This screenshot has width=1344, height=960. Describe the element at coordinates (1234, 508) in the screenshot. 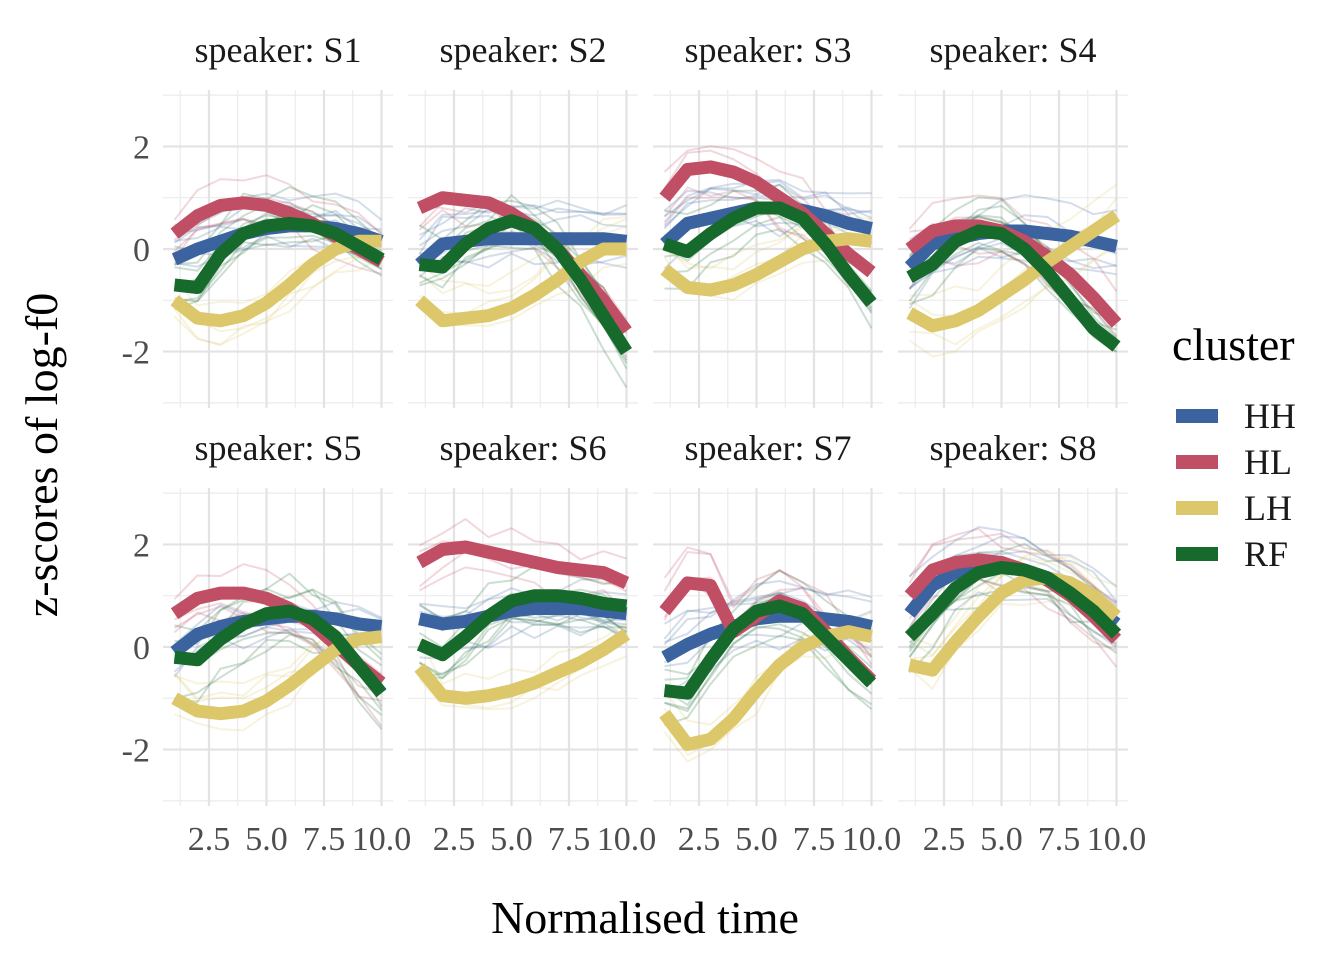

I see `legend-item-lh: LH` at that location.